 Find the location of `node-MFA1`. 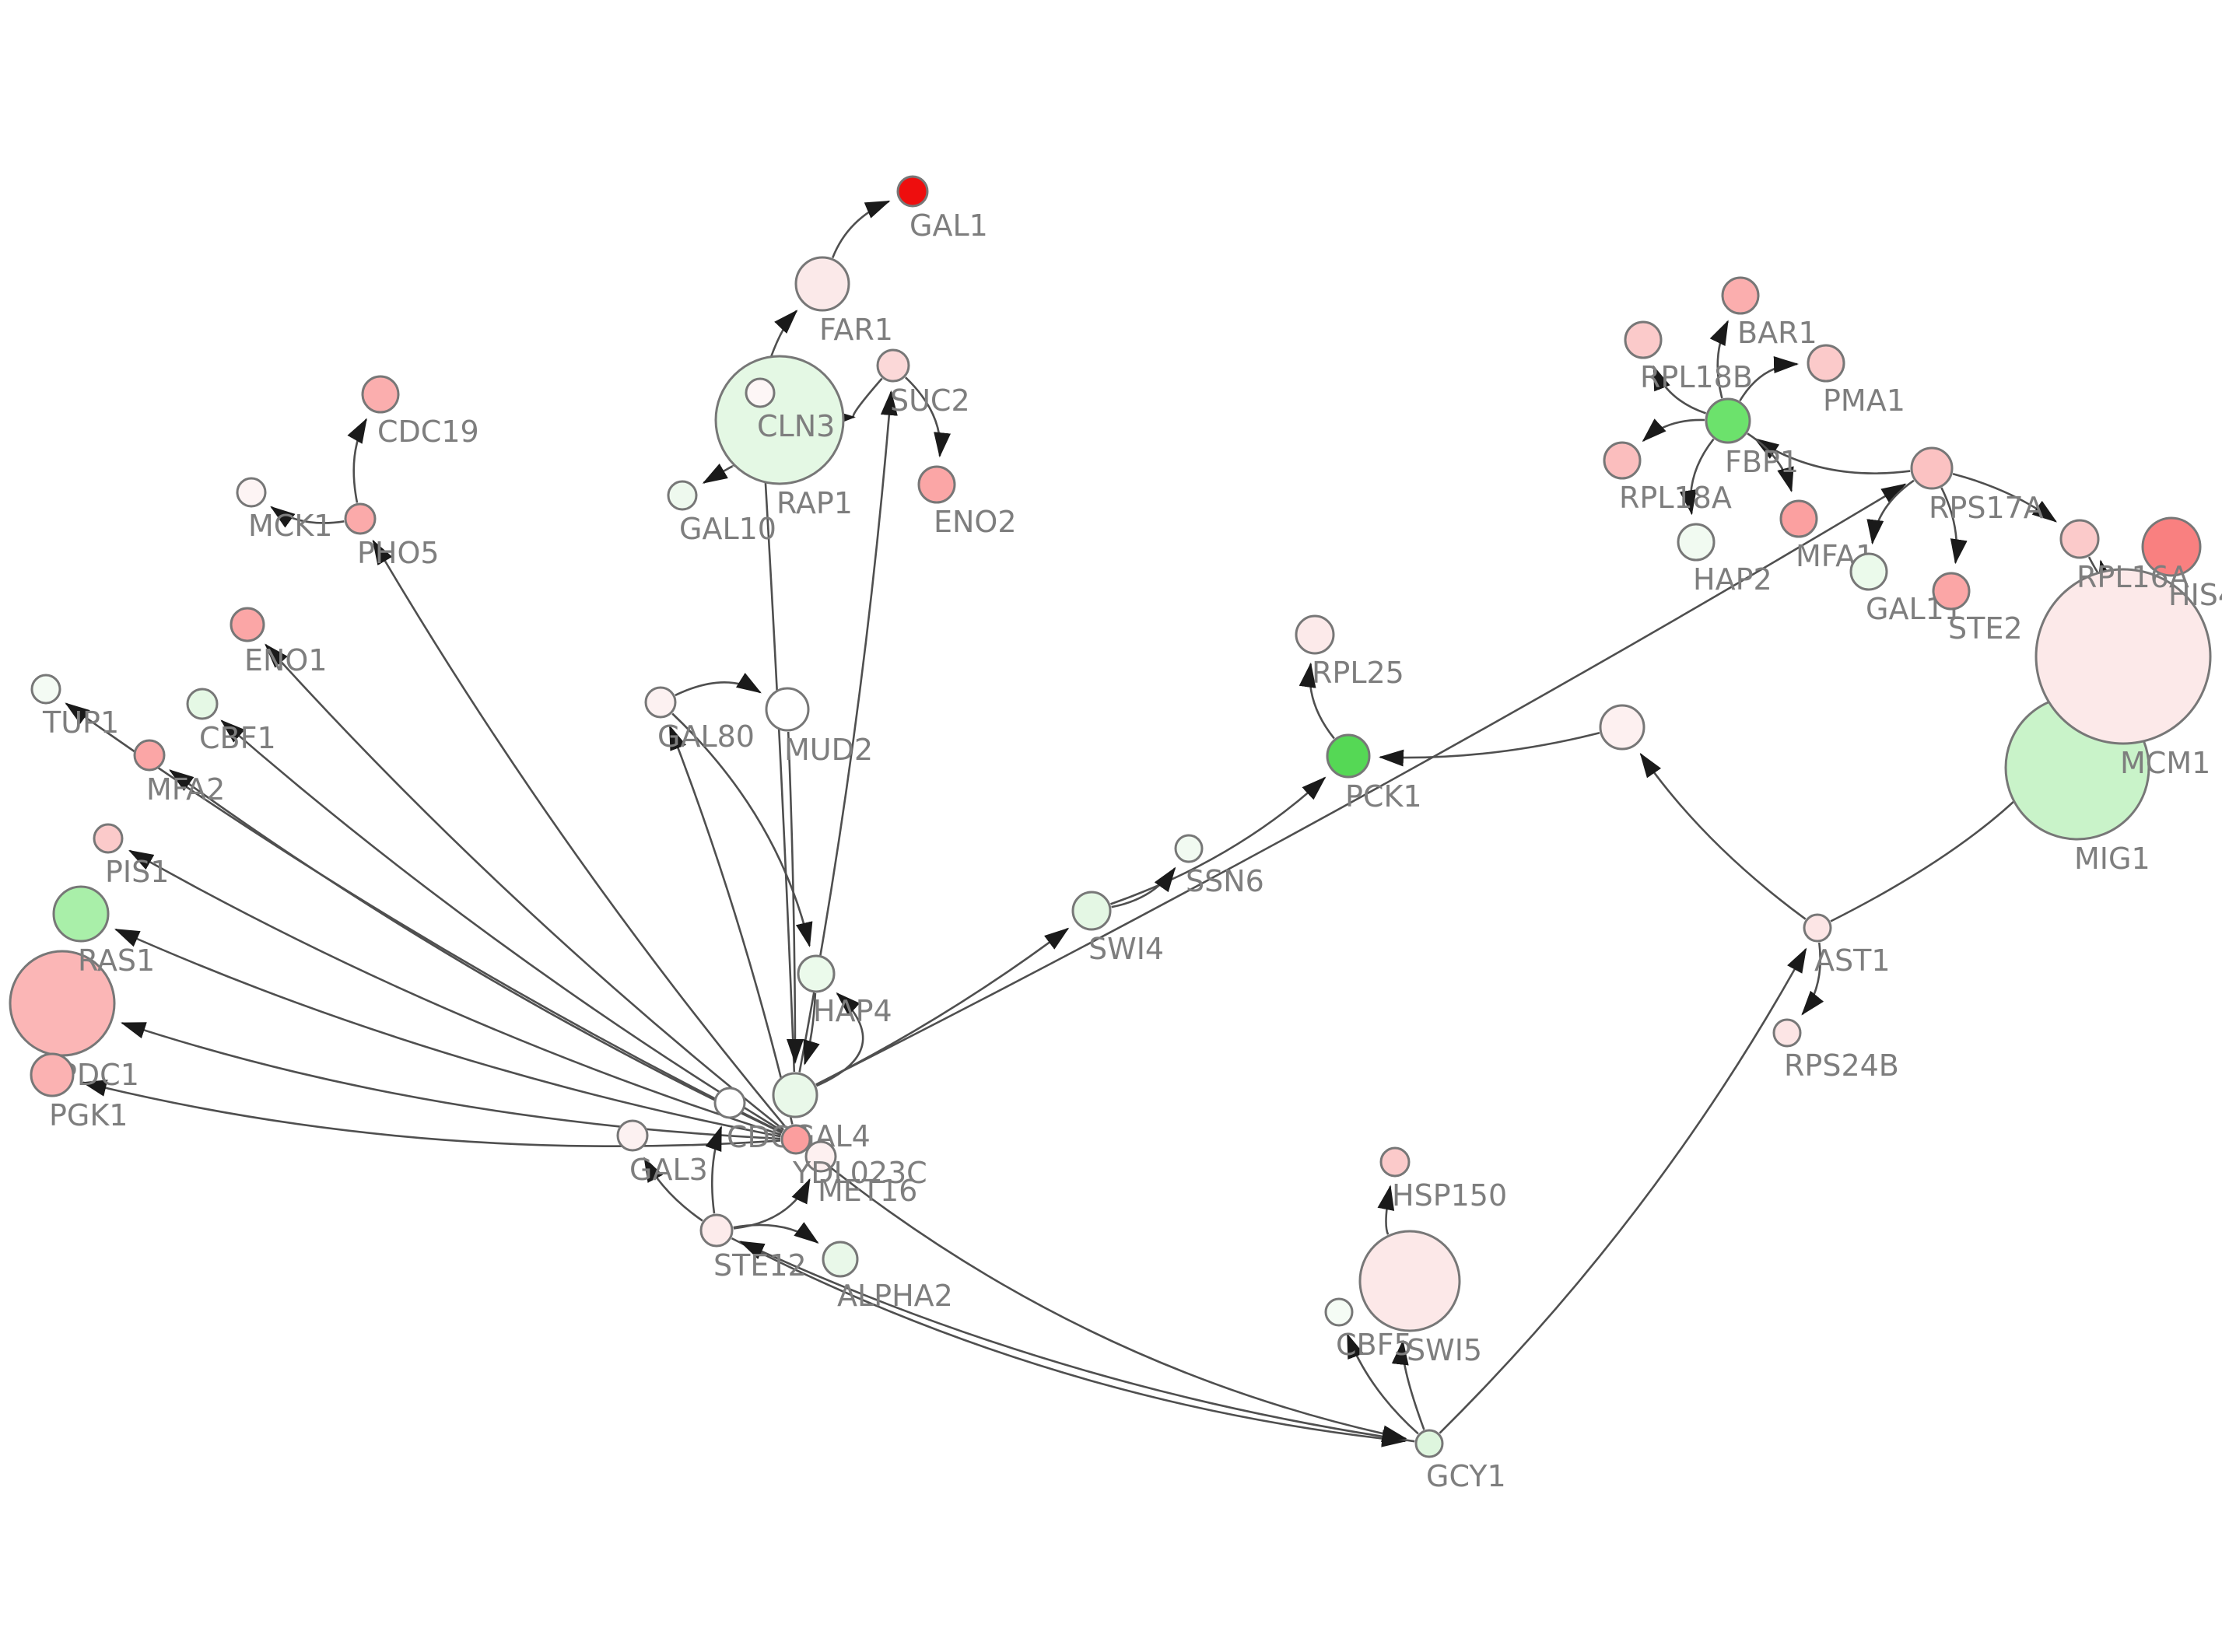

node-MFA1 is located at coordinates (1798, 519).